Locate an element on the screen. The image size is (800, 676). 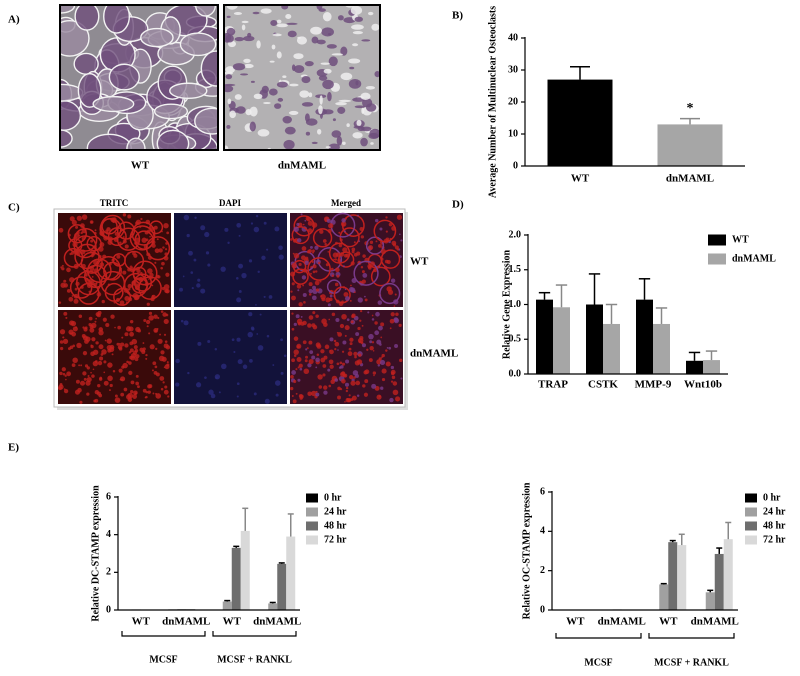
y-tick-label: 20 is located at coordinates (513, 101).